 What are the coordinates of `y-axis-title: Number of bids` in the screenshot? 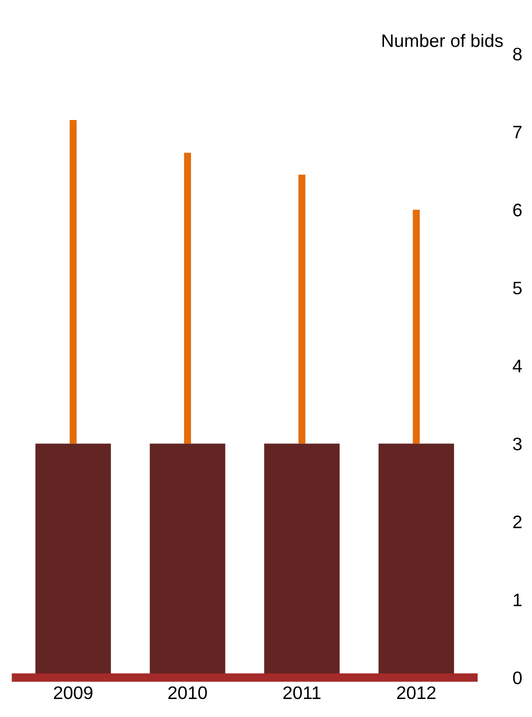 It's located at (442, 41).